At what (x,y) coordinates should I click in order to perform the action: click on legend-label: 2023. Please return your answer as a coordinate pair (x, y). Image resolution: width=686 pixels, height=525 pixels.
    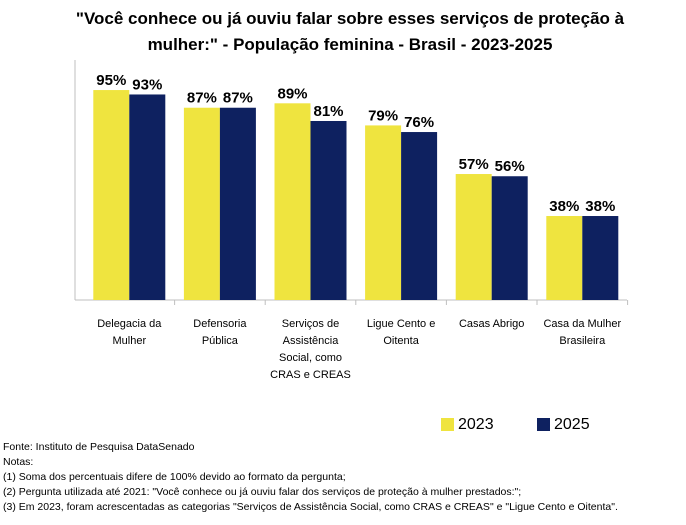
    Looking at the image, I should click on (476, 424).